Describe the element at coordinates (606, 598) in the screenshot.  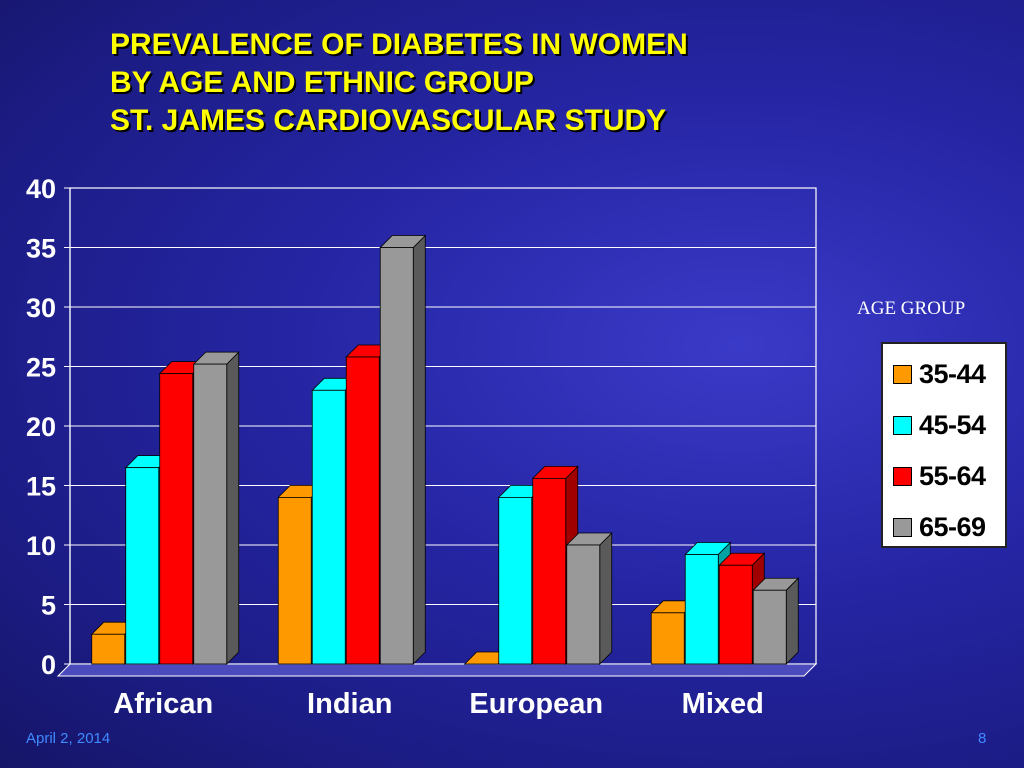
I see `bar-european-65-69-side` at that location.